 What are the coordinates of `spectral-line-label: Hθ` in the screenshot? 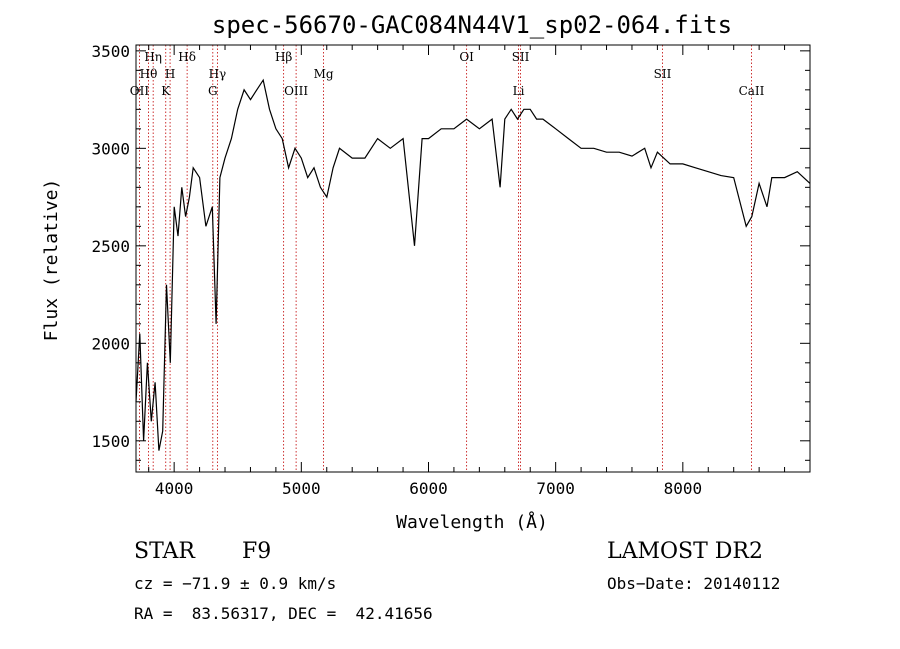 It's located at (149, 74).